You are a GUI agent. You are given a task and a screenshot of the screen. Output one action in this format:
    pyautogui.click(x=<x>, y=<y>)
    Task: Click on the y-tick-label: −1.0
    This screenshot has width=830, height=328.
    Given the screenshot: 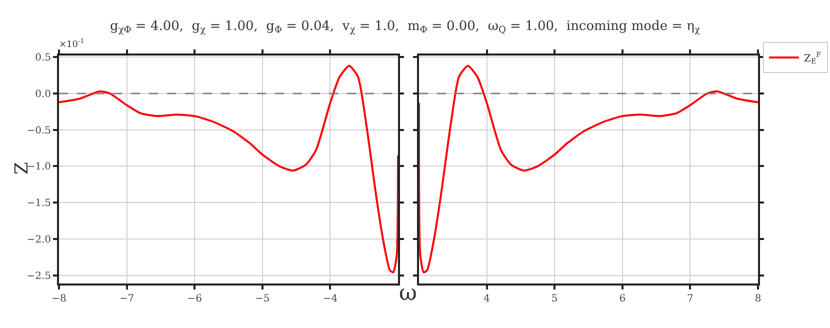 What is the action you would take?
    pyautogui.click(x=38, y=167)
    